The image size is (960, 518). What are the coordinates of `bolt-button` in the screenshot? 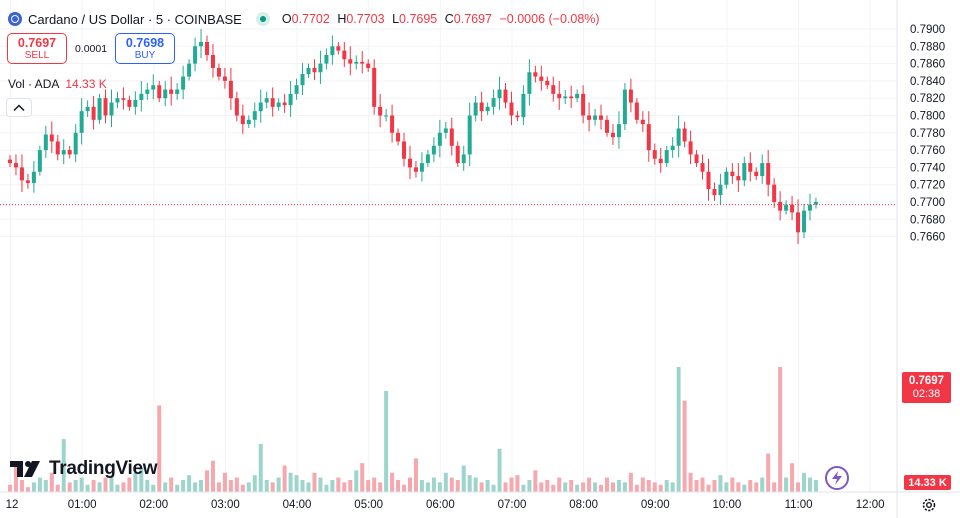 It's located at (837, 478).